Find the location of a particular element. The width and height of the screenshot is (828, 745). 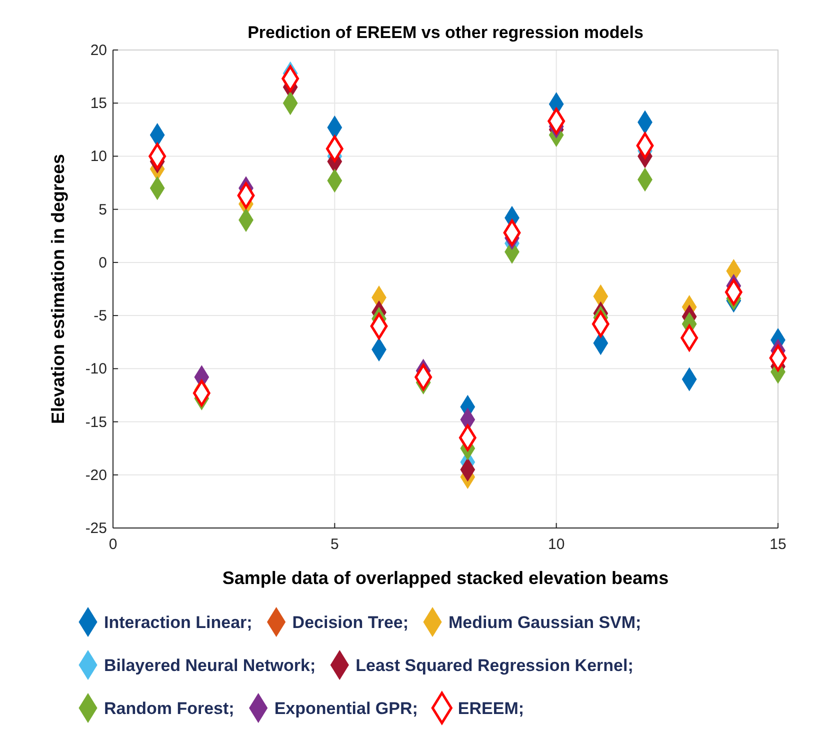

legend-label: Exponential GPR; is located at coordinates (346, 708).